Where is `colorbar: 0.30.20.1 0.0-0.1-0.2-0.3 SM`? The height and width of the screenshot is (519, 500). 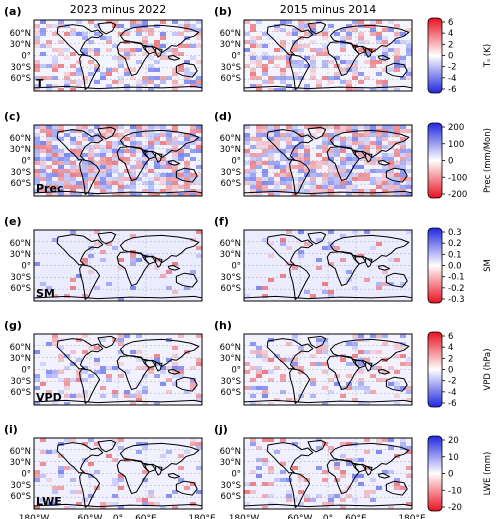 colorbar: 0.30.20.1 0.0-0.1-0.2-0.3 SM is located at coordinates (460, 266).